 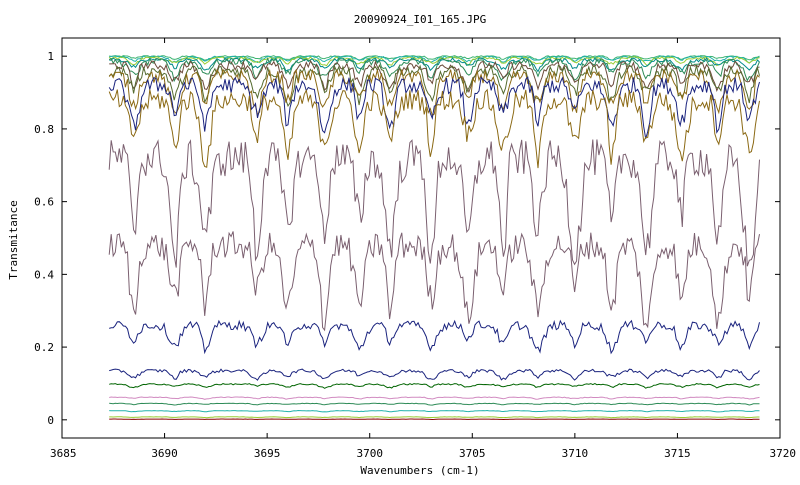 What do you see at coordinates (44, 347) in the screenshot?
I see `y-tick-label: 0.2` at bounding box center [44, 347].